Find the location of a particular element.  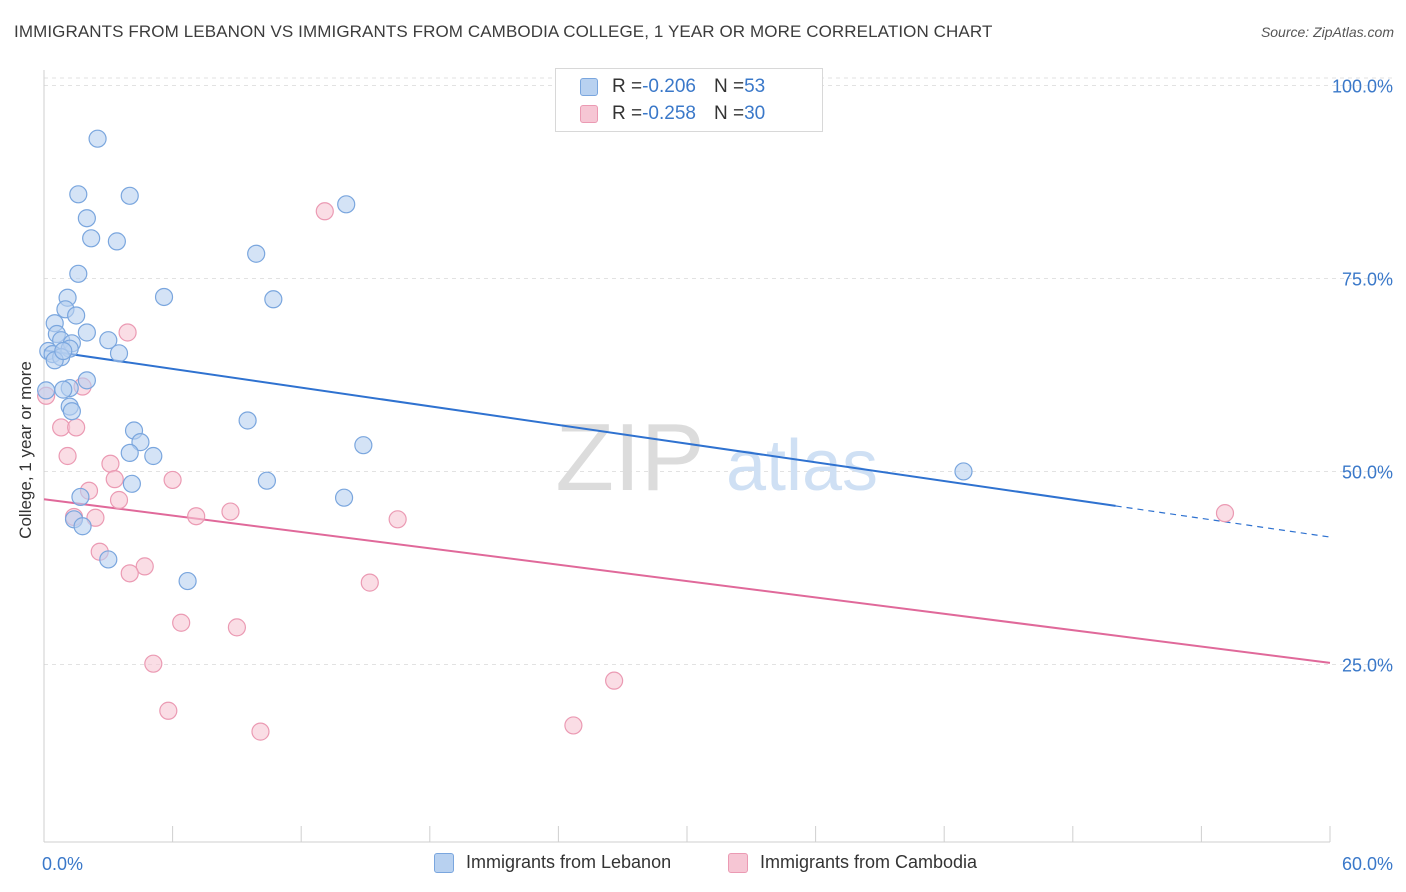

legend-r-value: -0.206 is located at coordinates (669, 86).